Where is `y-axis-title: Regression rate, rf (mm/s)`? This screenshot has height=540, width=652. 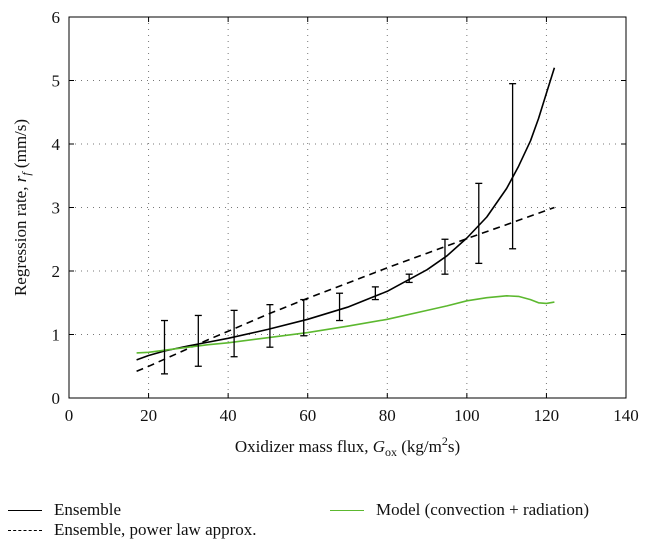 y-axis-title: Regression rate, rf (mm/s) is located at coordinates (22, 207).